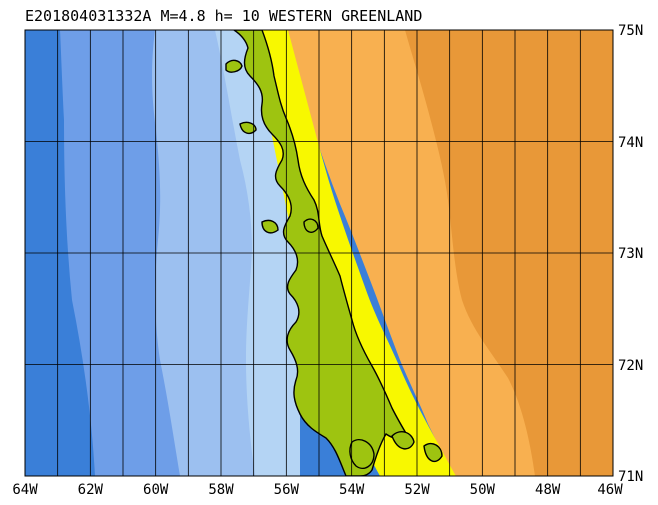 The height and width of the screenshot is (505, 658). Describe the element at coordinates (548, 490) in the screenshot. I see `lon-label-8: 48W` at that location.